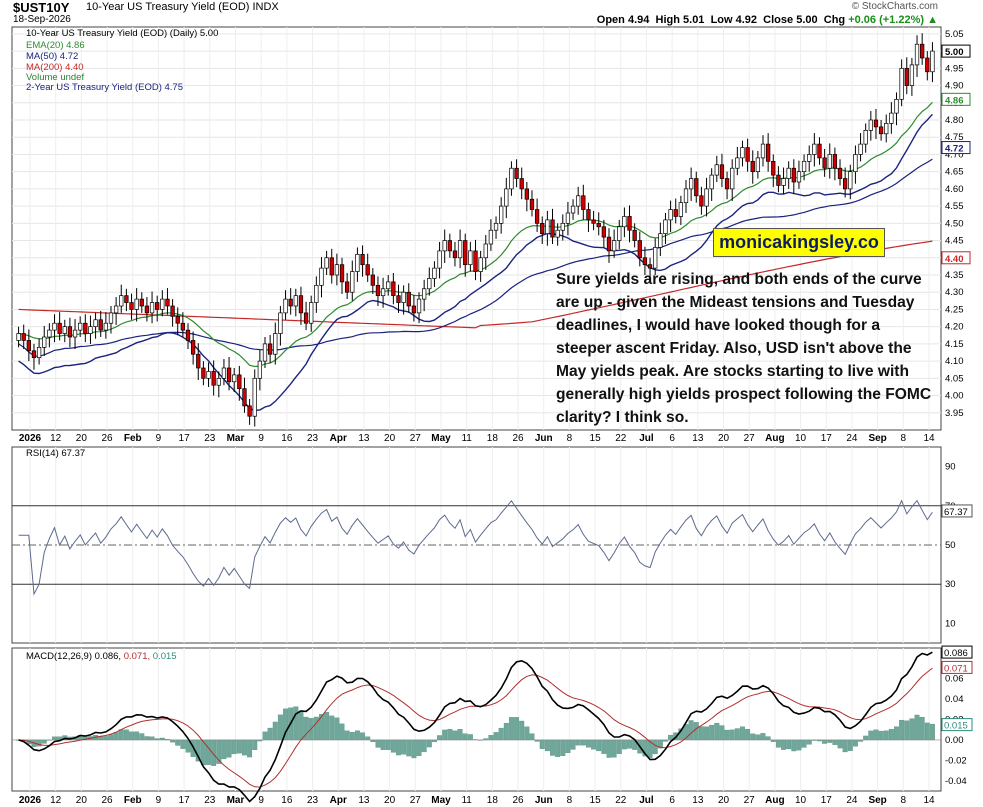 Image resolution: width=983 pixels, height=807 pixels. Describe the element at coordinates (475, 547) in the screenshot. I see `rsi-line` at that location.